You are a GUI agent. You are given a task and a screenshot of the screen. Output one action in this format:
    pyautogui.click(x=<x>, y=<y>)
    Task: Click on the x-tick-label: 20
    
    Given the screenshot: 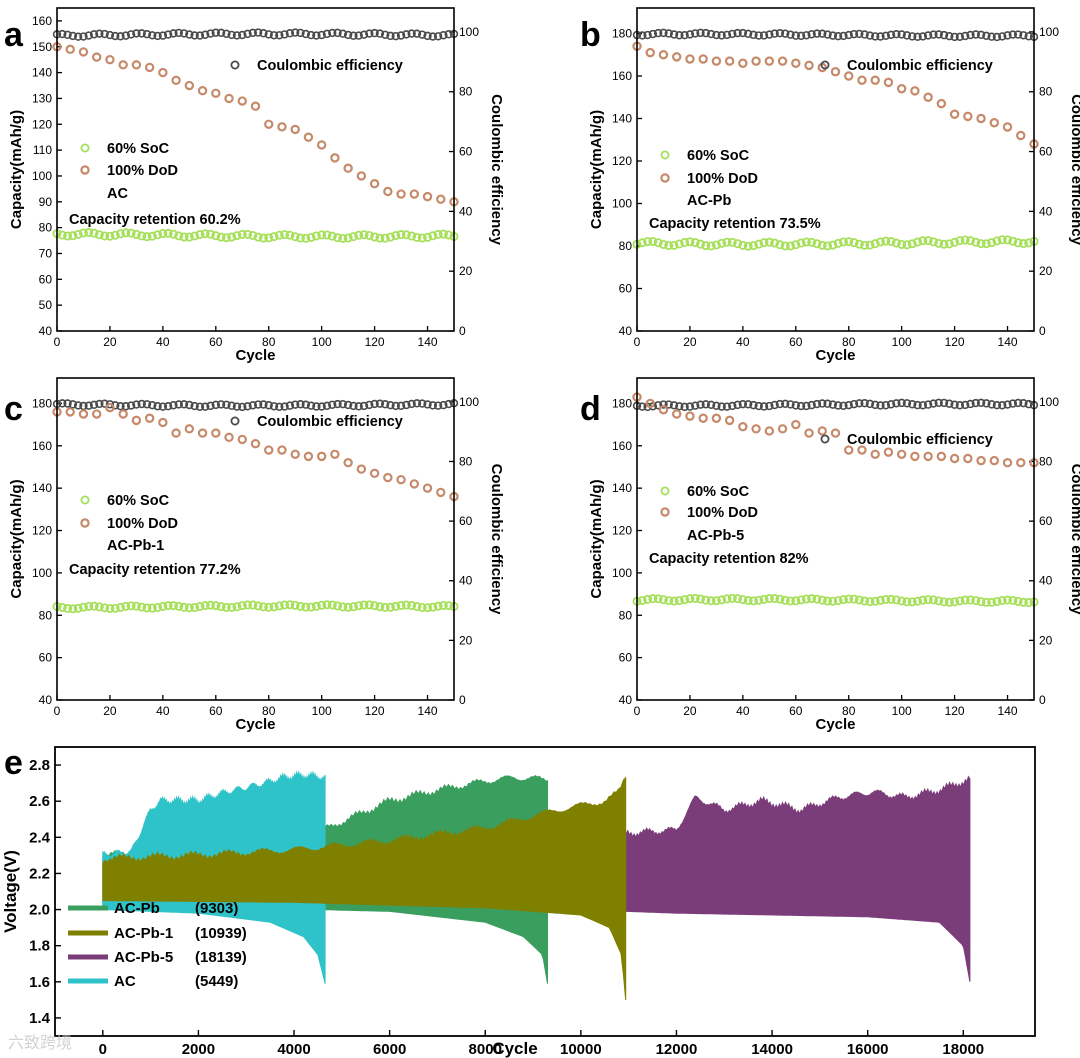 What is the action you would take?
    pyautogui.click(x=110, y=711)
    